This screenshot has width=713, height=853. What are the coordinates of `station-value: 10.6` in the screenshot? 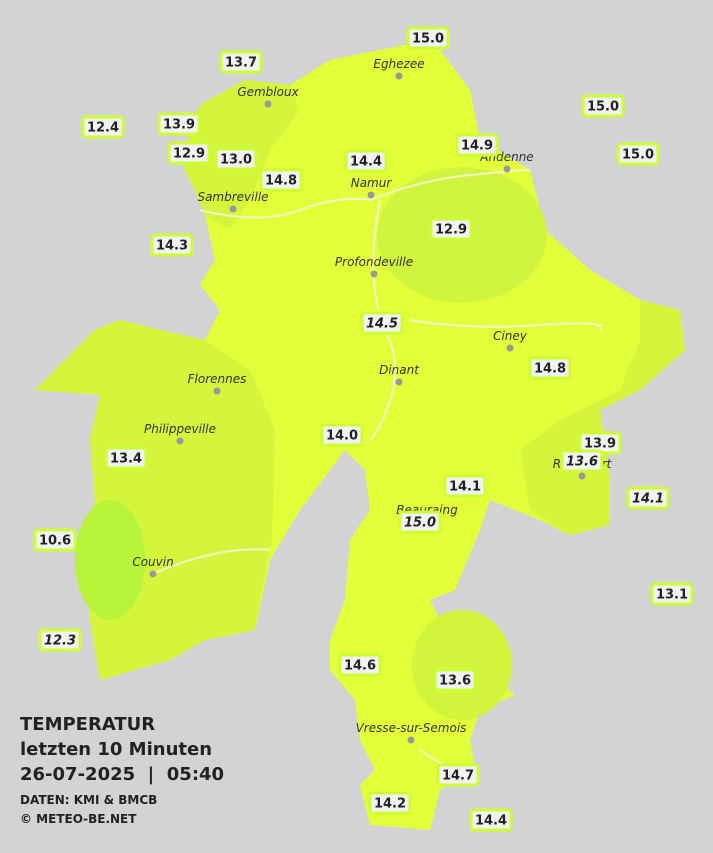 It's located at (55, 541).